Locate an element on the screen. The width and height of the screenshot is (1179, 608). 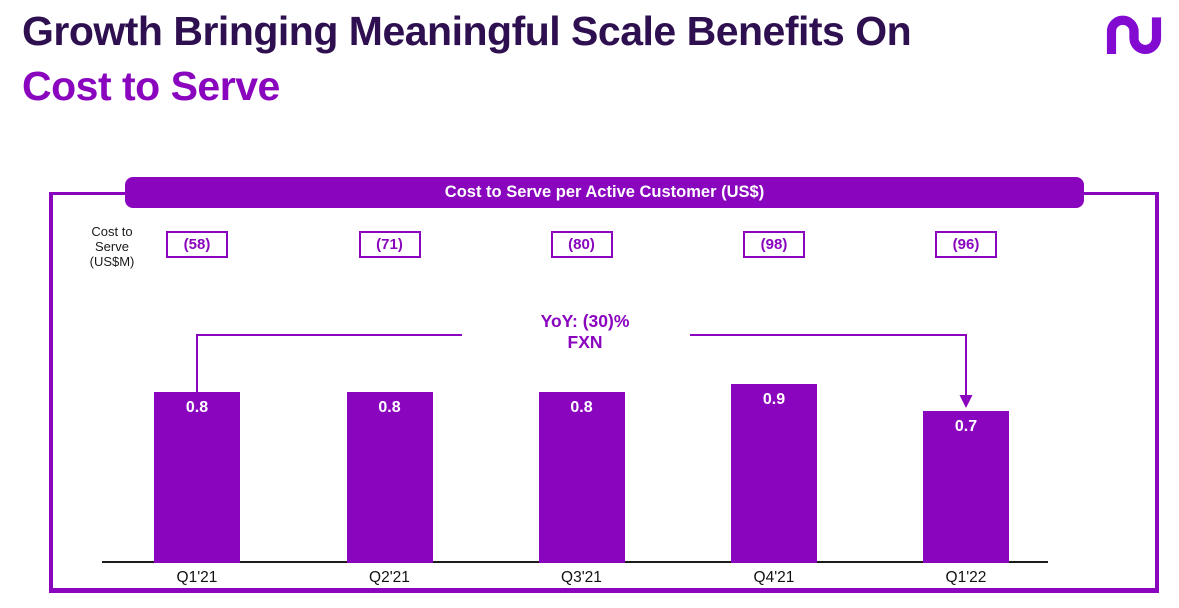
slide-title-line2: Cost to Serve is located at coordinates (151, 86).